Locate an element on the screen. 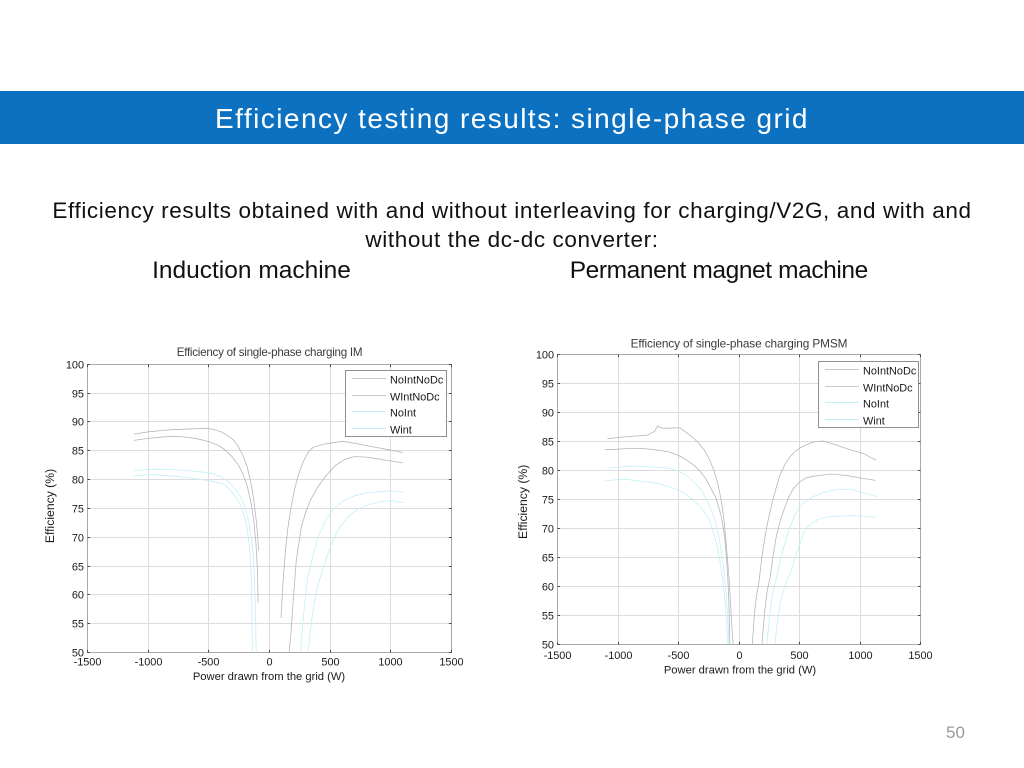 The image size is (1024, 768). svg-text:Efficiency of single-phase cha: Efficiency of single-phase charging IM is located at coordinates (270, 352).